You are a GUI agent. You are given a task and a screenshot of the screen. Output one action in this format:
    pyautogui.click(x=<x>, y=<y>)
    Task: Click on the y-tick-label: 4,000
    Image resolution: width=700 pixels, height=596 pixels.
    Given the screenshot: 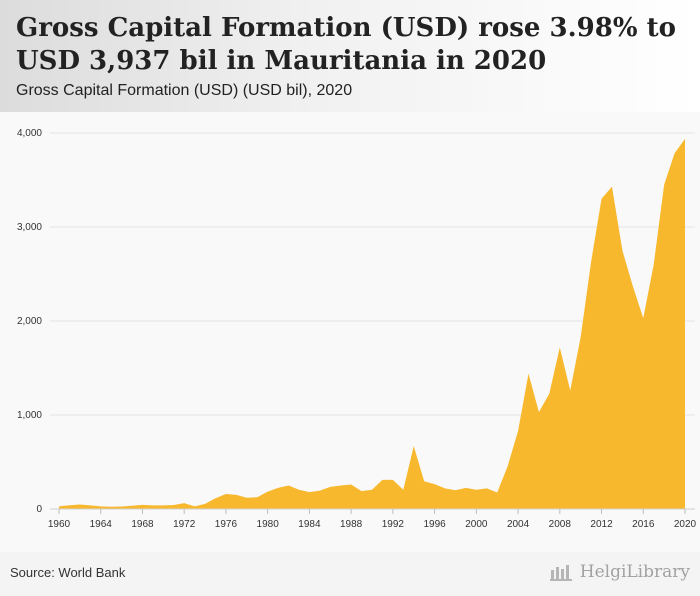 What is the action you would take?
    pyautogui.click(x=29, y=133)
    